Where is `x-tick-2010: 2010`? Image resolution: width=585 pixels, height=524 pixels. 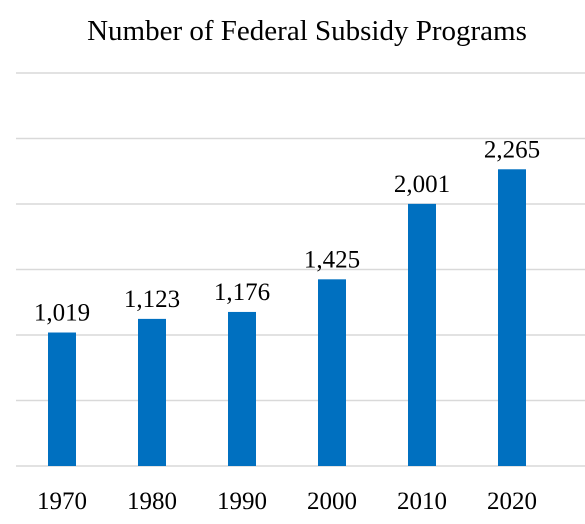 x-tick-2010: 2010 is located at coordinates (422, 501).